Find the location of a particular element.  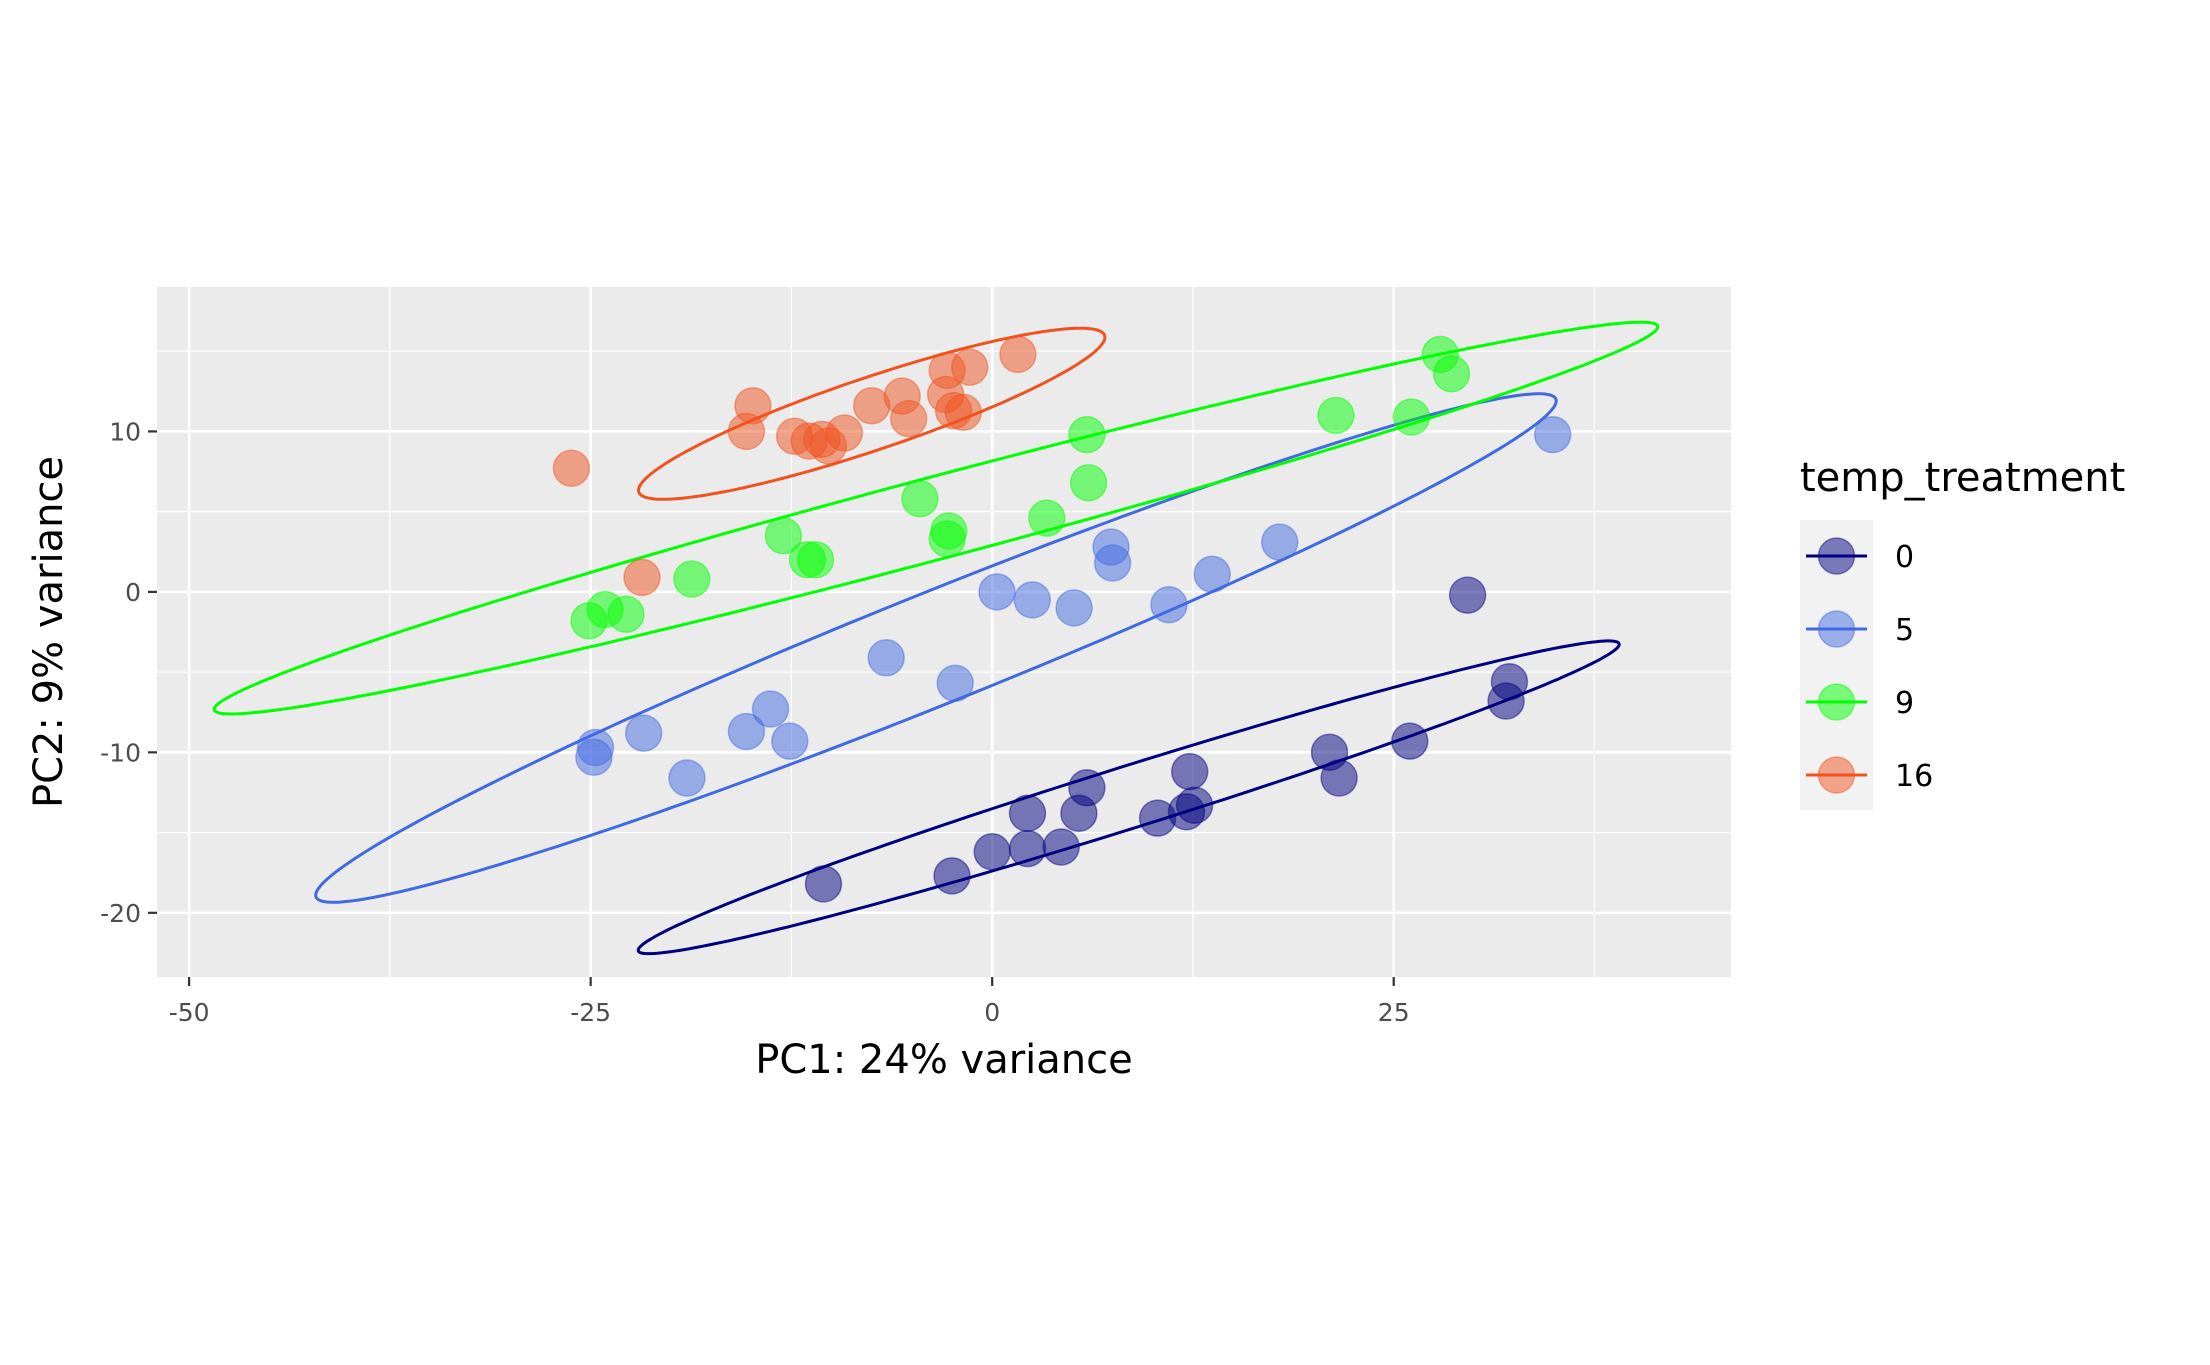

legend-items: 0 5 9 16 is located at coordinates (1869, 665).